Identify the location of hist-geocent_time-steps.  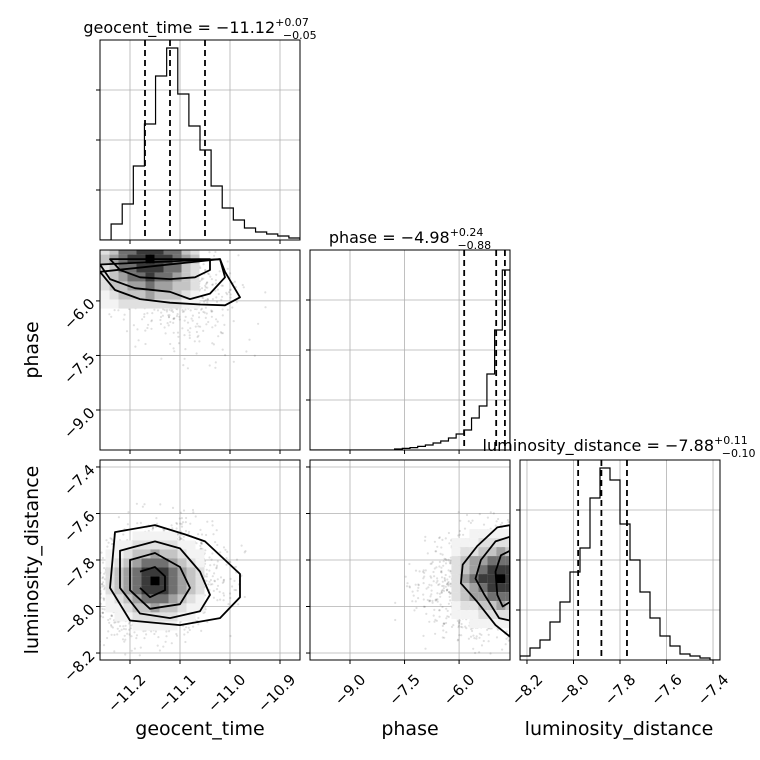
(200, 143).